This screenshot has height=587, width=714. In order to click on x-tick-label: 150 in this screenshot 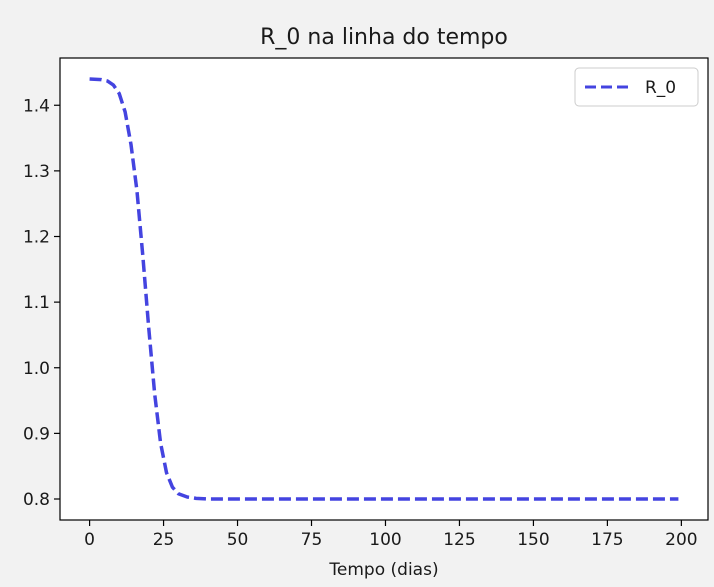, I will do `click(533, 540)`.